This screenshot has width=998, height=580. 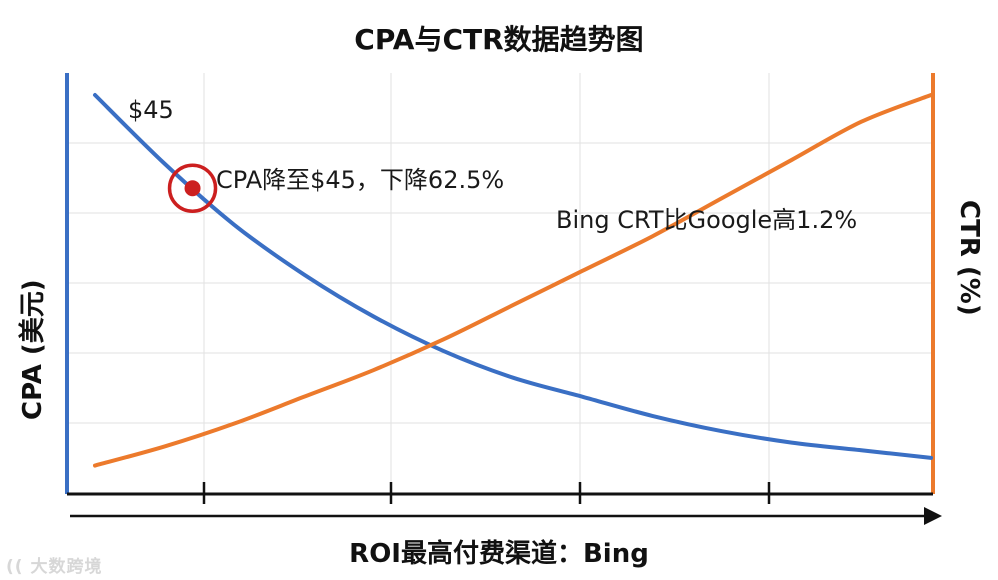 I want to click on y-axis-right-label: CTR (%), so click(x=969, y=258).